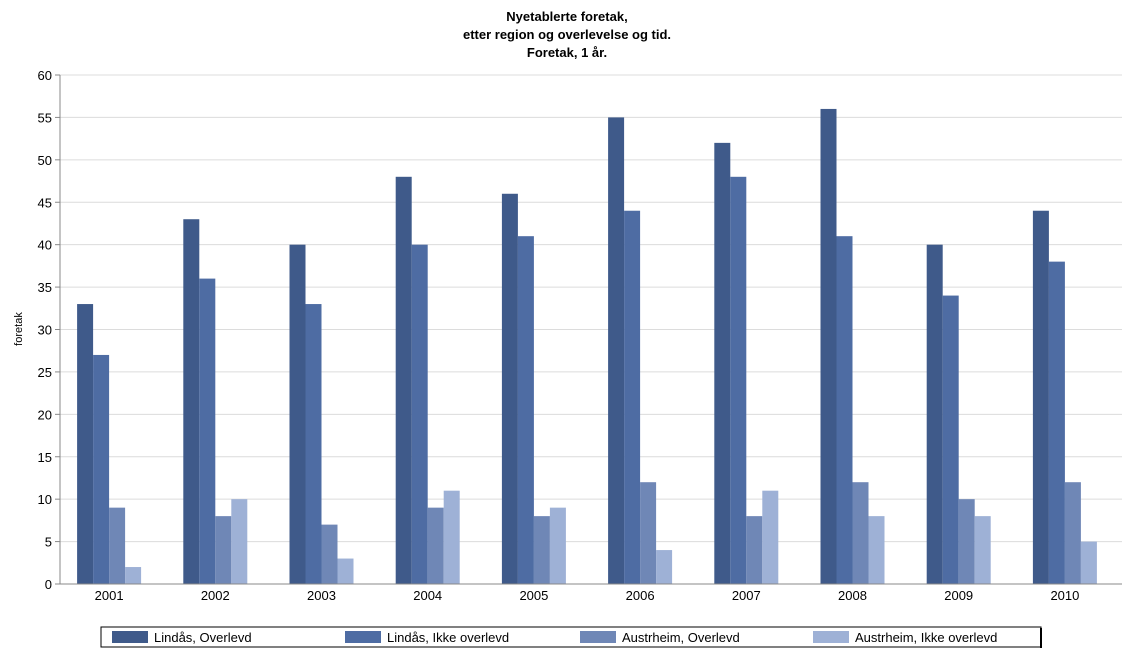 This screenshot has width=1122, height=648. Describe the element at coordinates (541, 550) in the screenshot. I see `bar-series-3-2005` at that location.